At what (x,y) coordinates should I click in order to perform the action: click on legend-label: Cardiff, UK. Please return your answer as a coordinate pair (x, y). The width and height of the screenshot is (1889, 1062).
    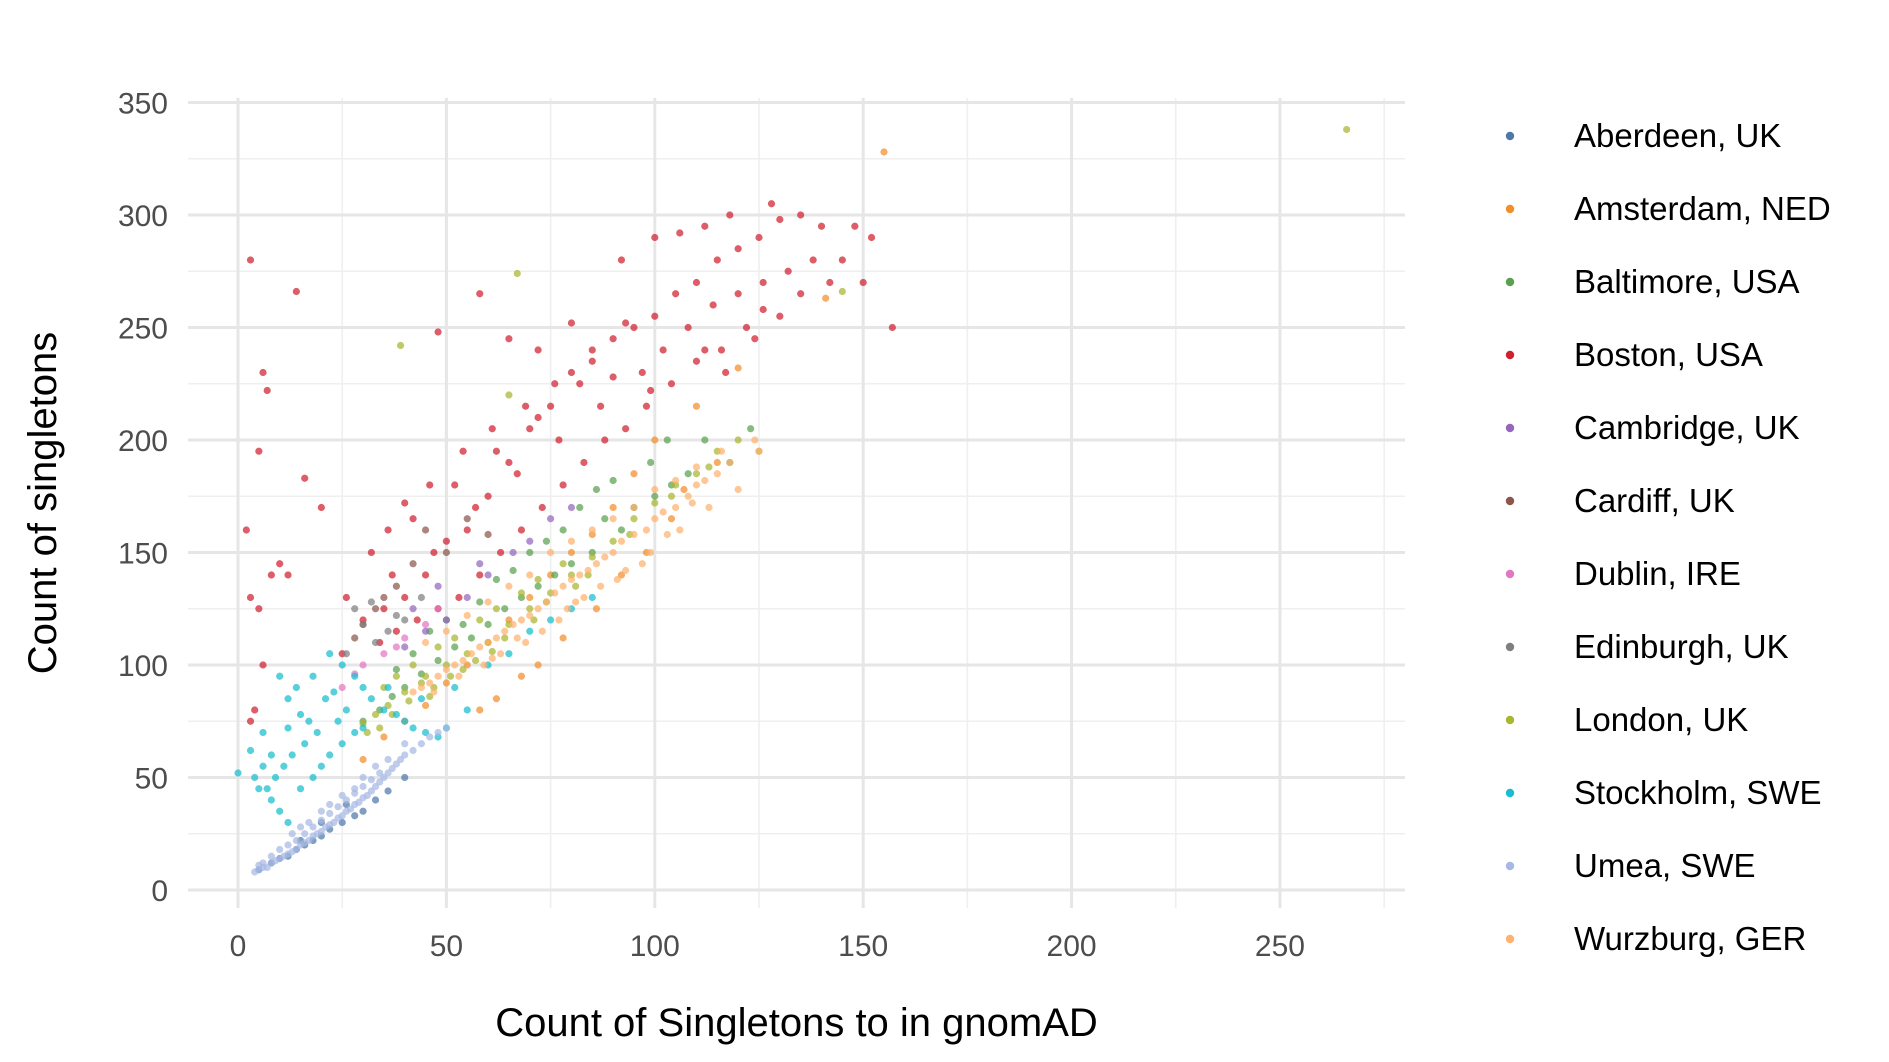
    Looking at the image, I should click on (1654, 500).